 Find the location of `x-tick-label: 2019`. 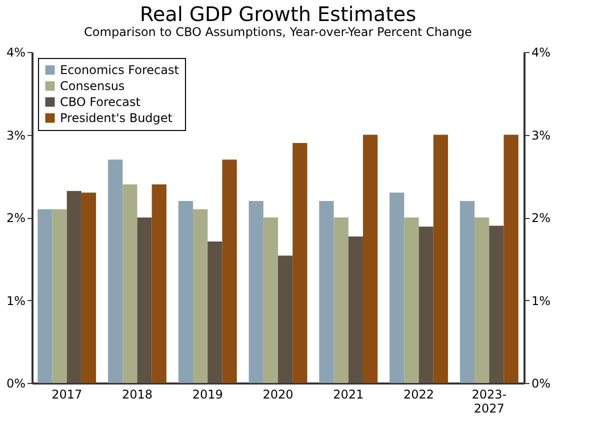

x-tick-label: 2019 is located at coordinates (207, 395).